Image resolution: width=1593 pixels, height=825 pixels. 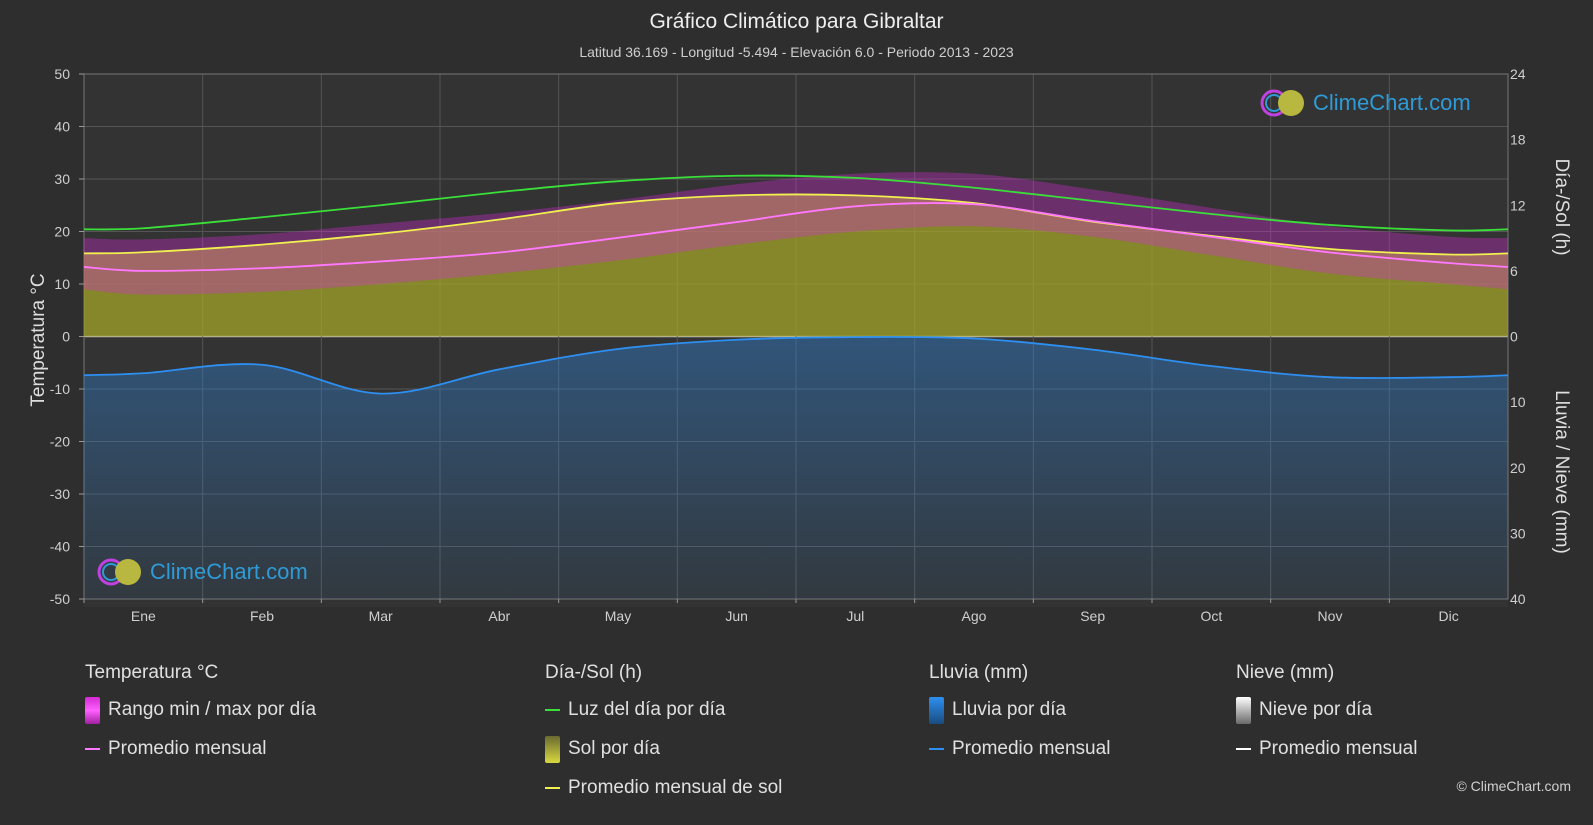 I want to click on right-top-tick-label: 24, so click(x=1518, y=74).